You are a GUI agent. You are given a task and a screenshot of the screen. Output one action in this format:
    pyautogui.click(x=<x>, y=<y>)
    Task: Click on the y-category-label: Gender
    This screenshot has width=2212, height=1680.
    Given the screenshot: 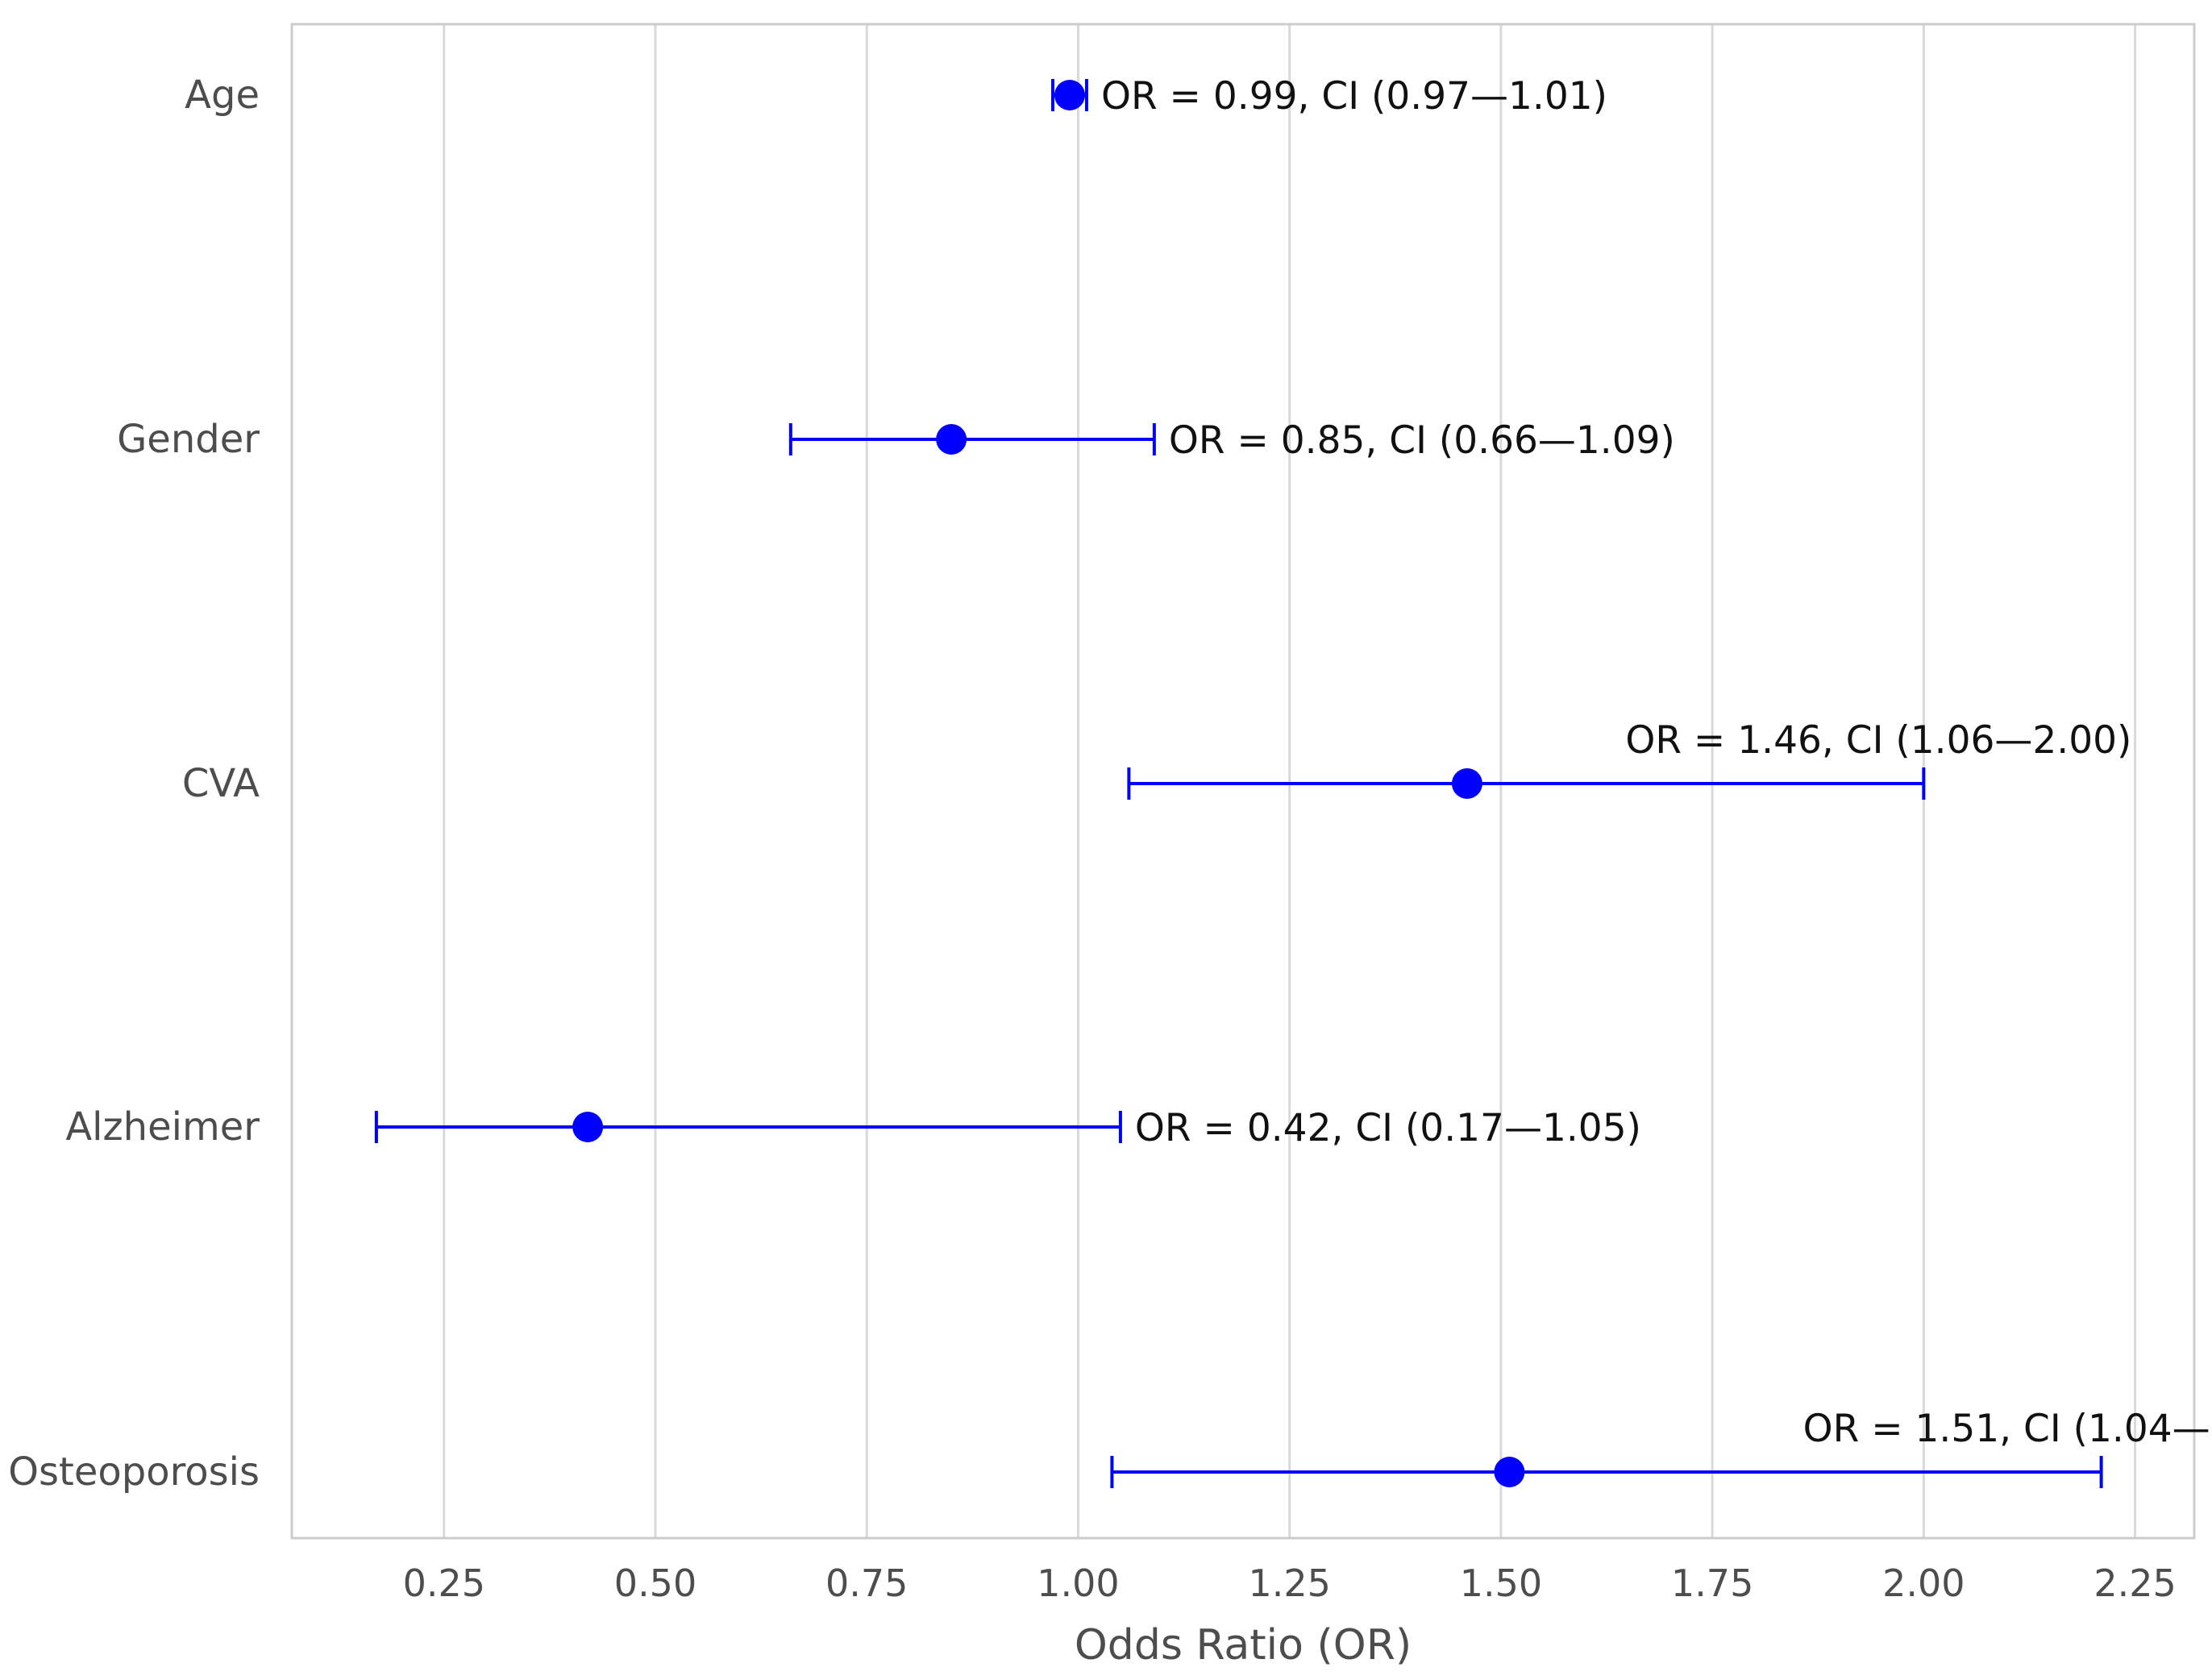 What is the action you would take?
    pyautogui.click(x=188, y=439)
    